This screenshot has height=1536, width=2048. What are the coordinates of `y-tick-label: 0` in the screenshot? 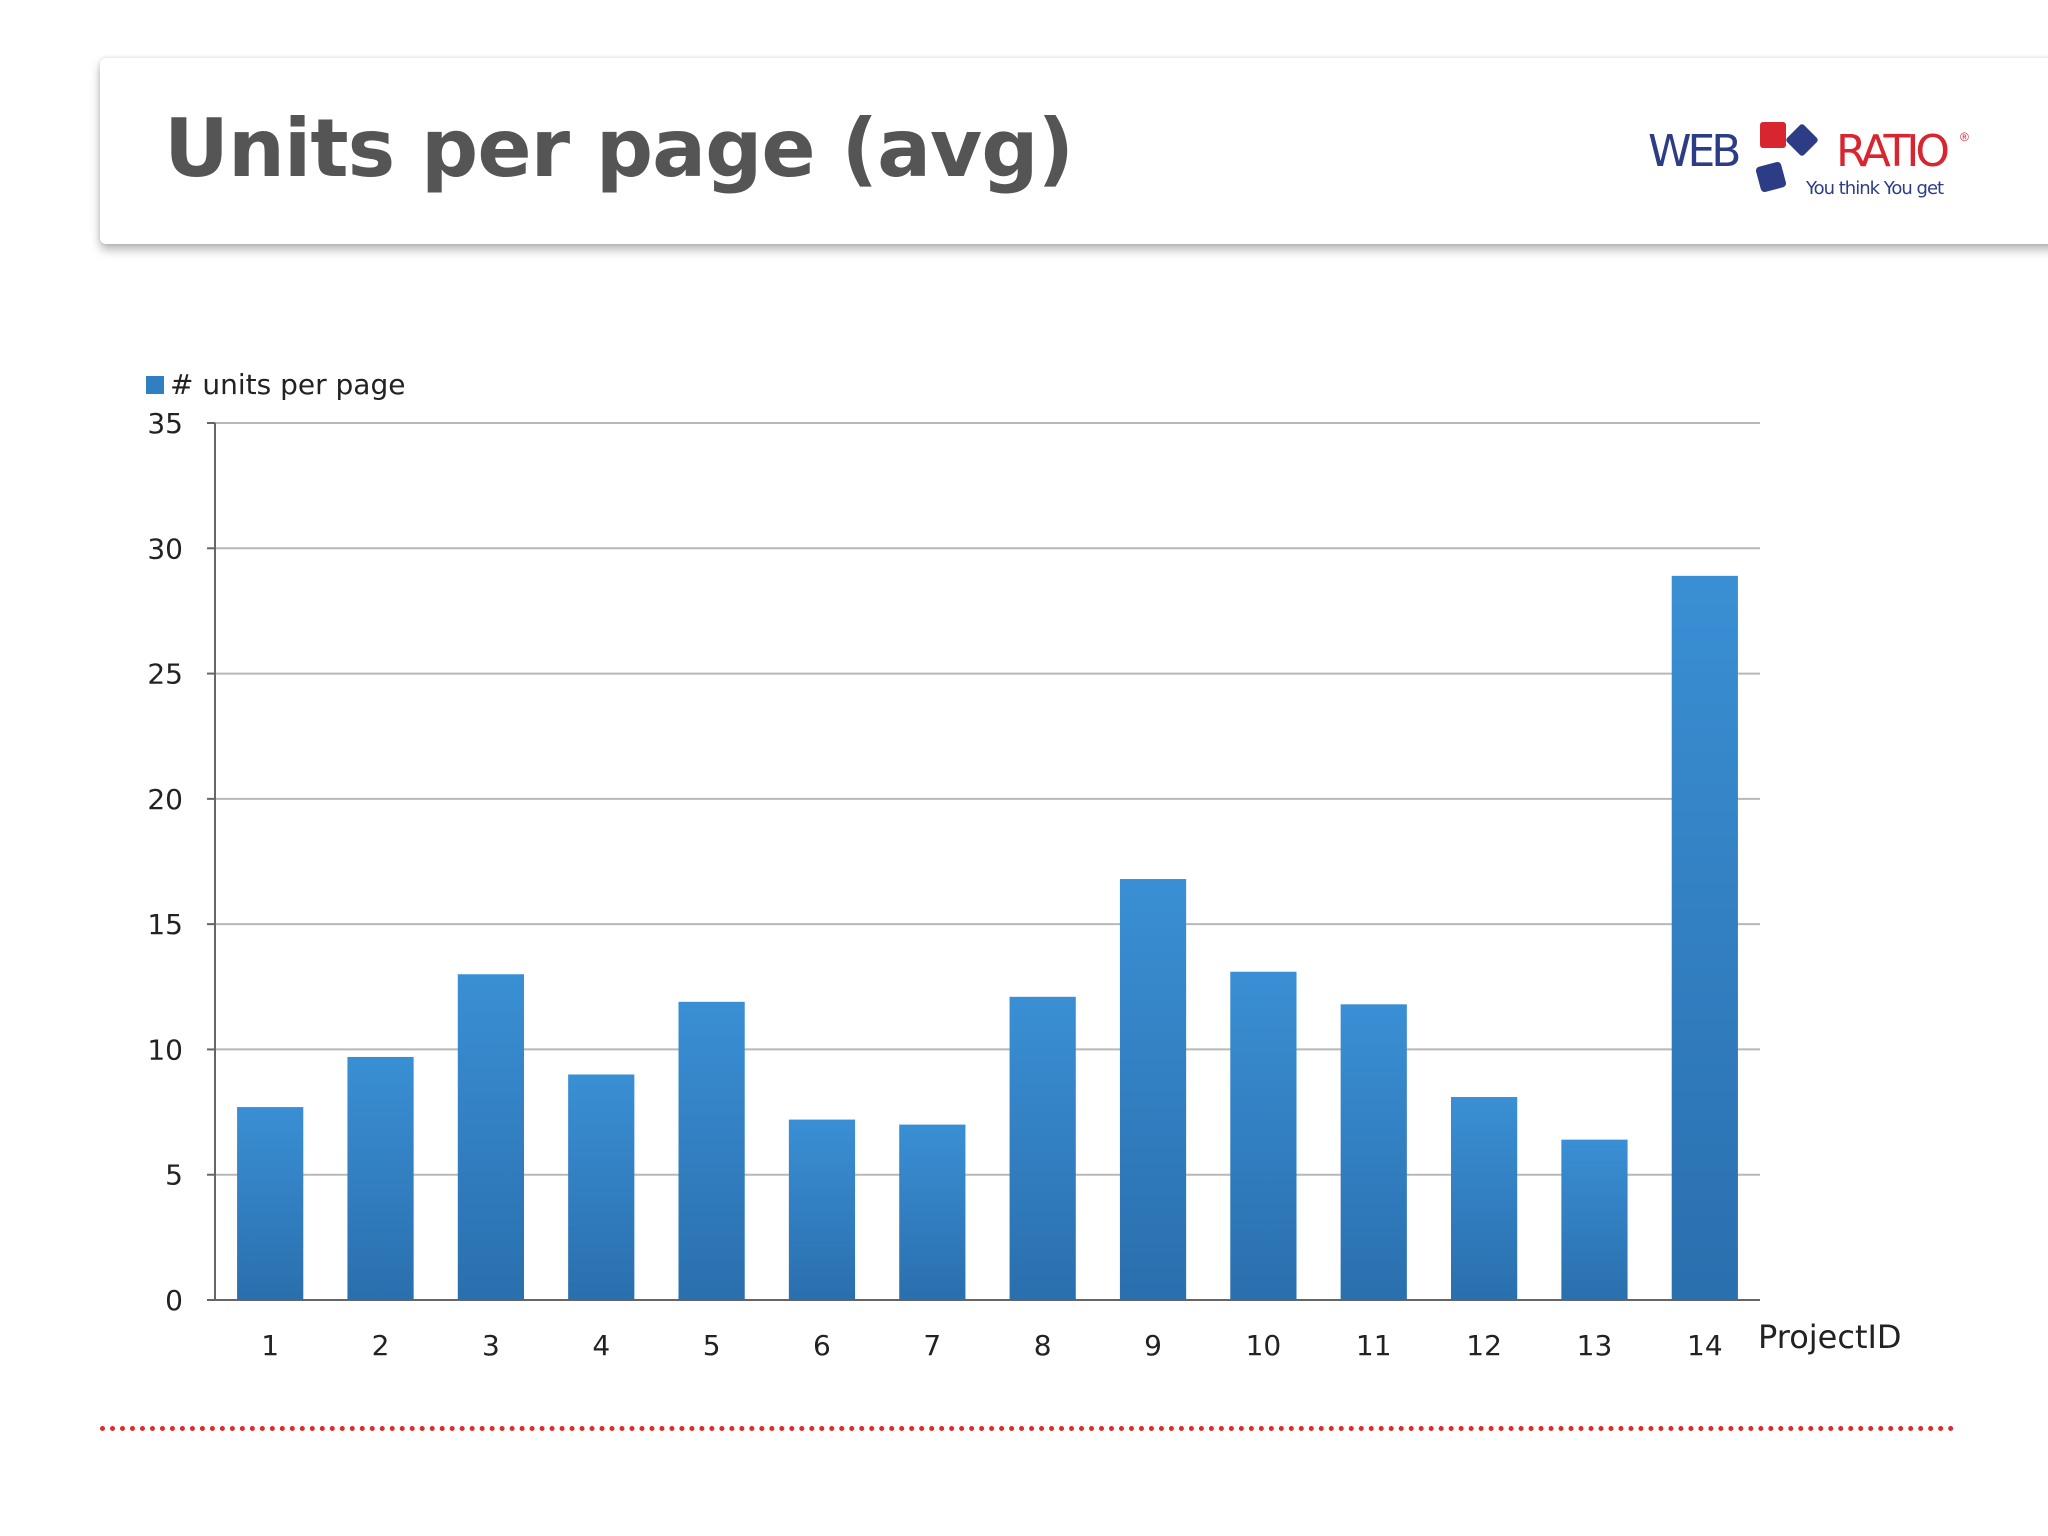 It's located at (174, 1300).